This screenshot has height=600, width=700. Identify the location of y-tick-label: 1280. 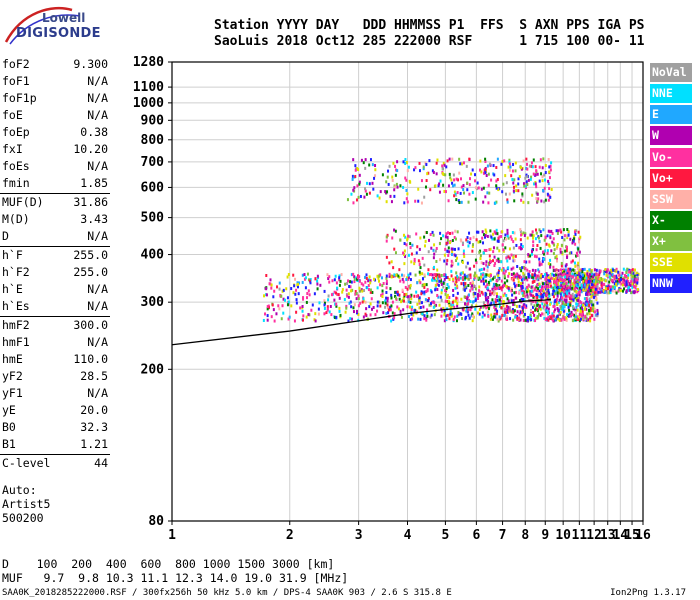
(148, 62).